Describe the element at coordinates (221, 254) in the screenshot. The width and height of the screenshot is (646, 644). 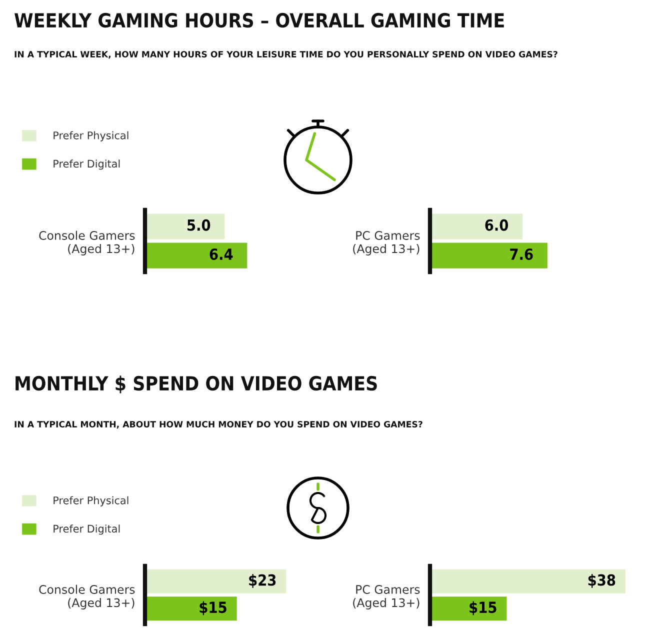
I see `data-label: 6.4` at that location.